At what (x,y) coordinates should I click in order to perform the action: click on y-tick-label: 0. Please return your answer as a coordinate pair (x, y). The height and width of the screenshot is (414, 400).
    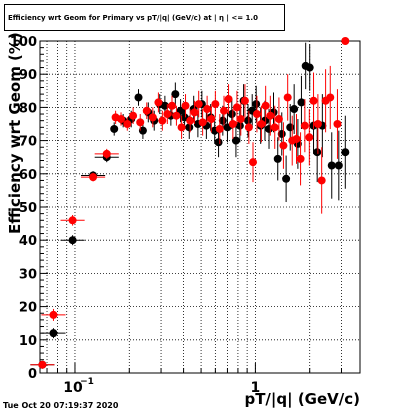
    Looking at the image, I should click on (32, 374).